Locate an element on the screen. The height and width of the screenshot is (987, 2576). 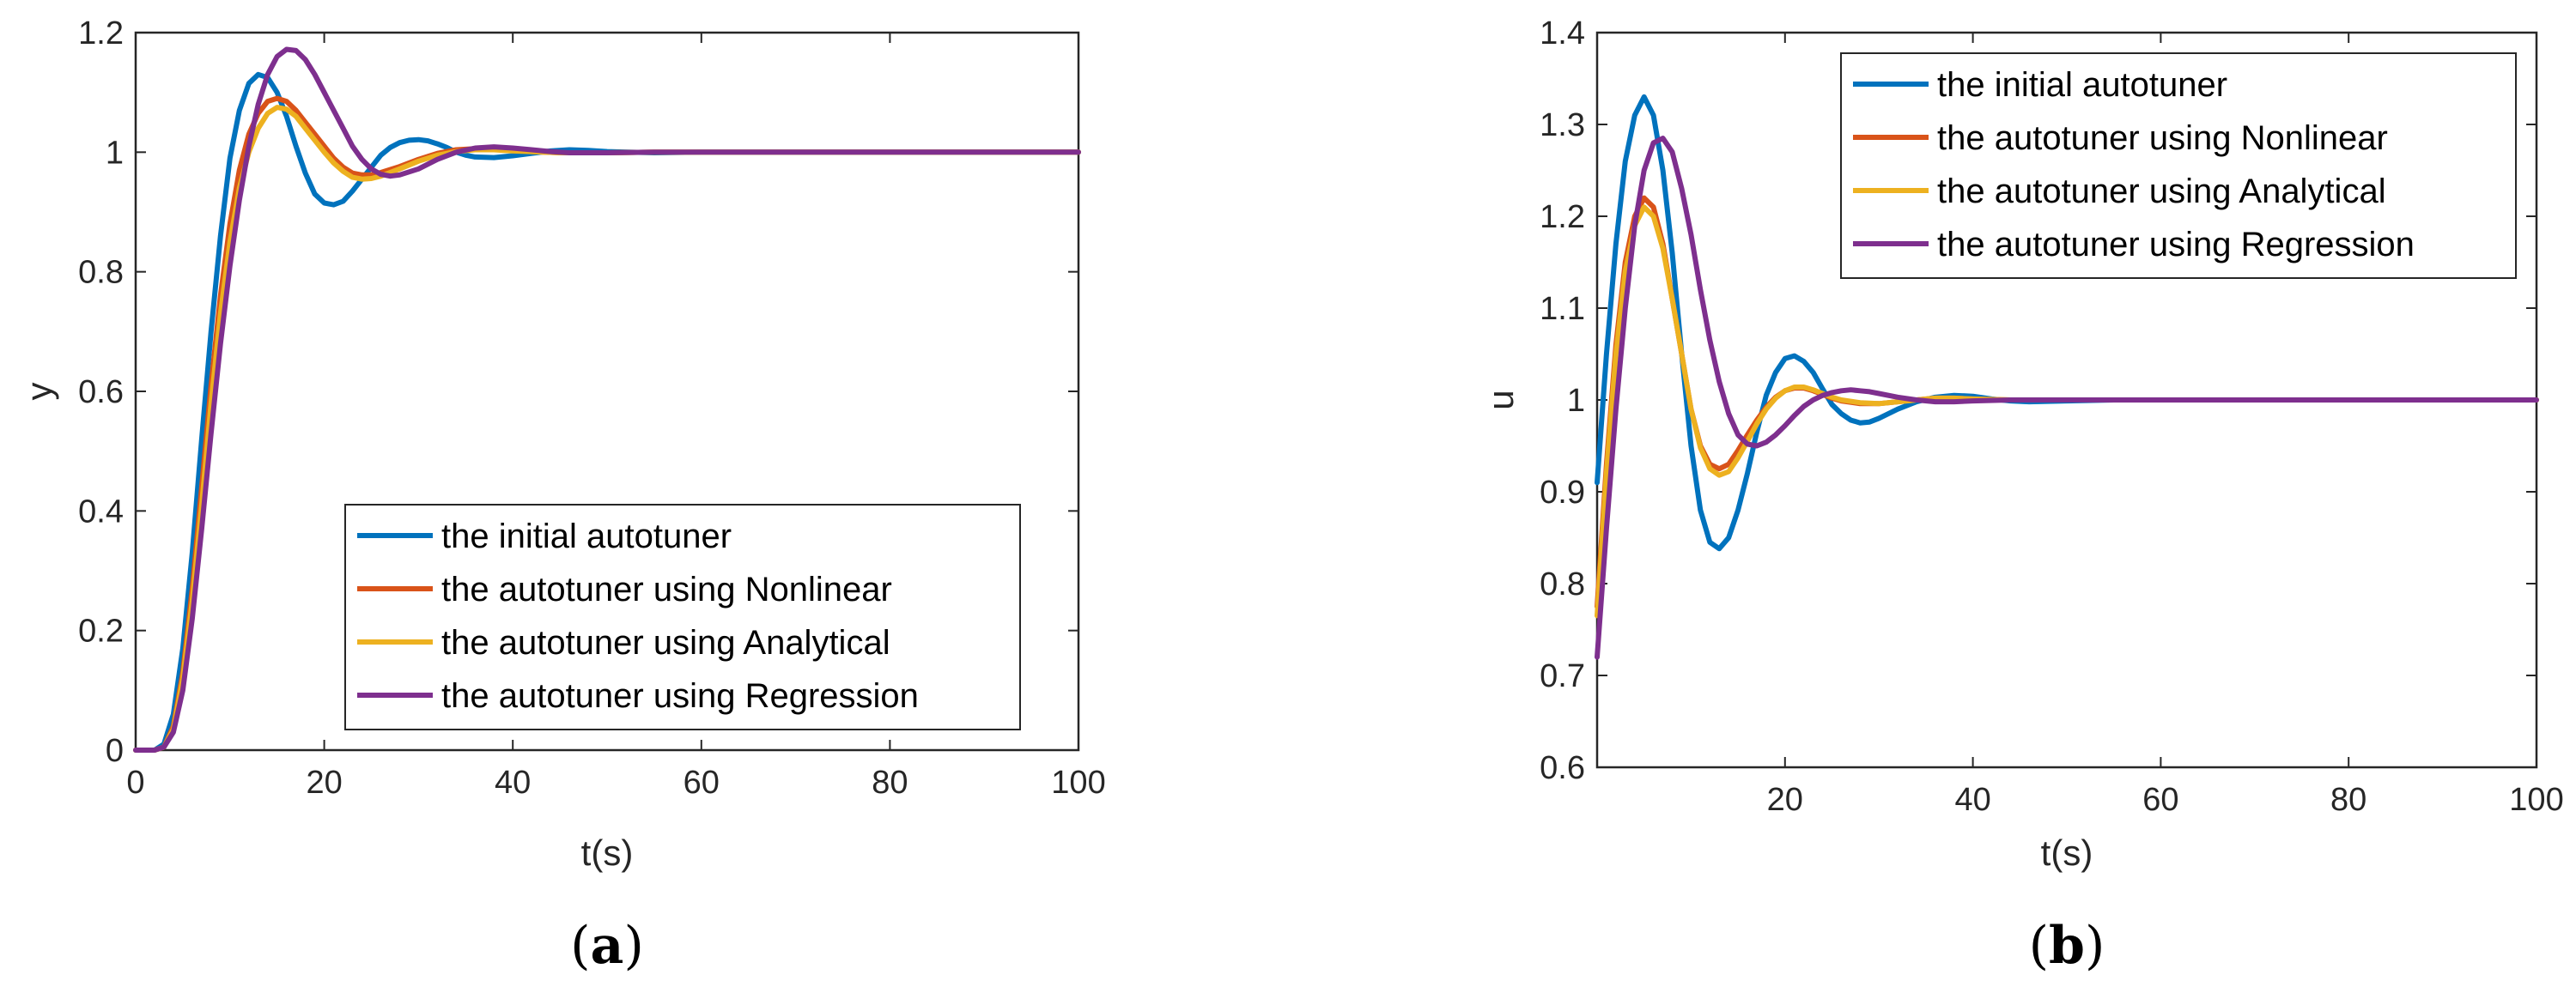
legend-box-a is located at coordinates (682, 617).